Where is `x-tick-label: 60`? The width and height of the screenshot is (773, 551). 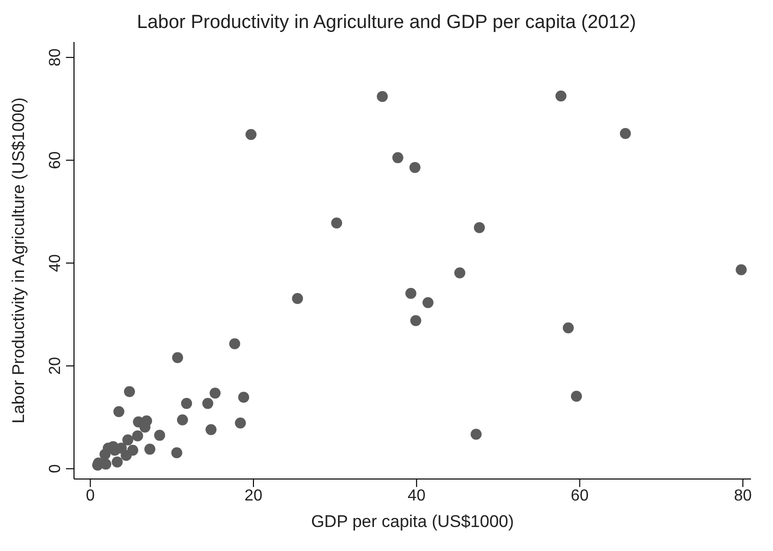 x-tick-label: 60 is located at coordinates (579, 495).